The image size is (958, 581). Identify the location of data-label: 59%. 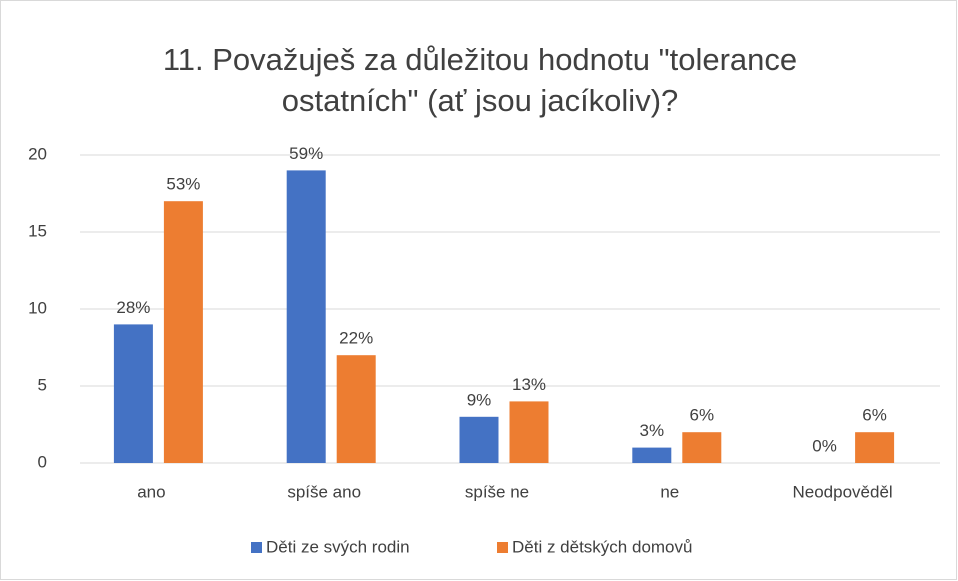
(306, 153).